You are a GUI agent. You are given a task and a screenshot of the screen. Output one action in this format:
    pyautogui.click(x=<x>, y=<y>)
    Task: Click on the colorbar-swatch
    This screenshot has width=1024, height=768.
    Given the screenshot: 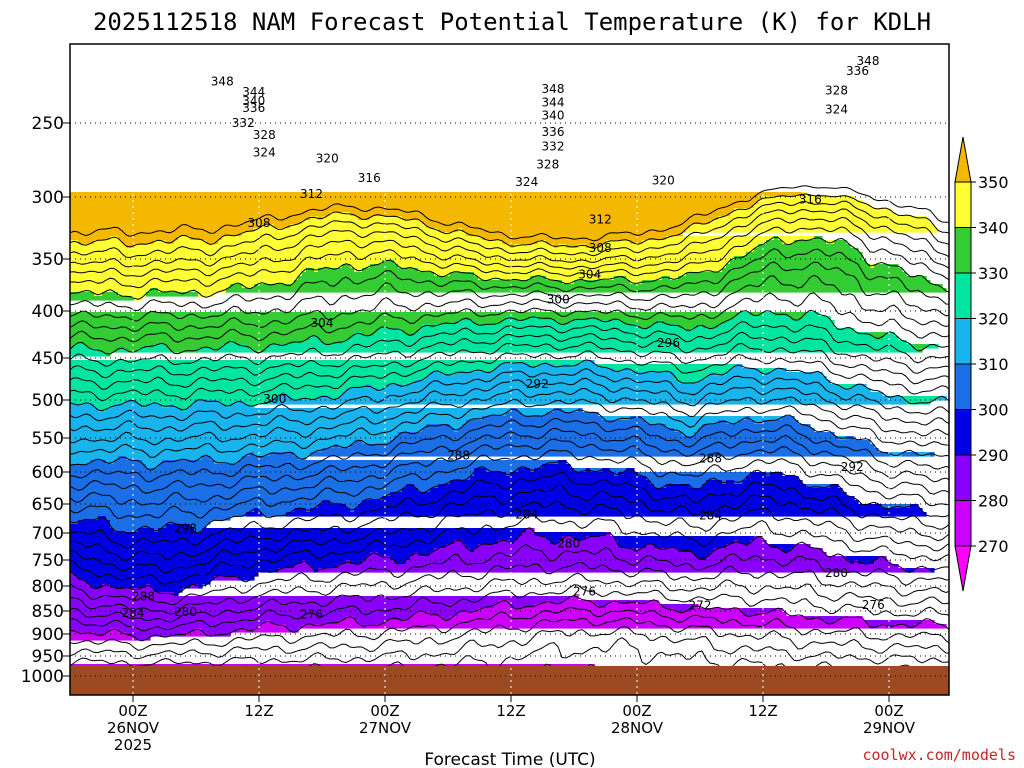 What is the action you would take?
    pyautogui.click(x=963, y=523)
    